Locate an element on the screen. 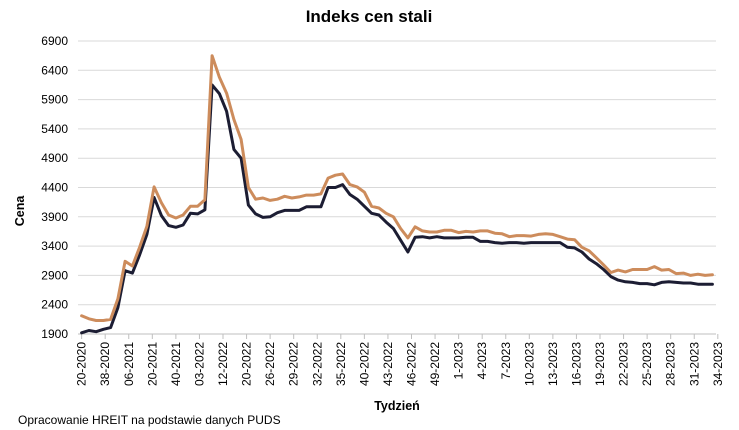  x-tick-label: 20-2021 is located at coordinates (152, 364).